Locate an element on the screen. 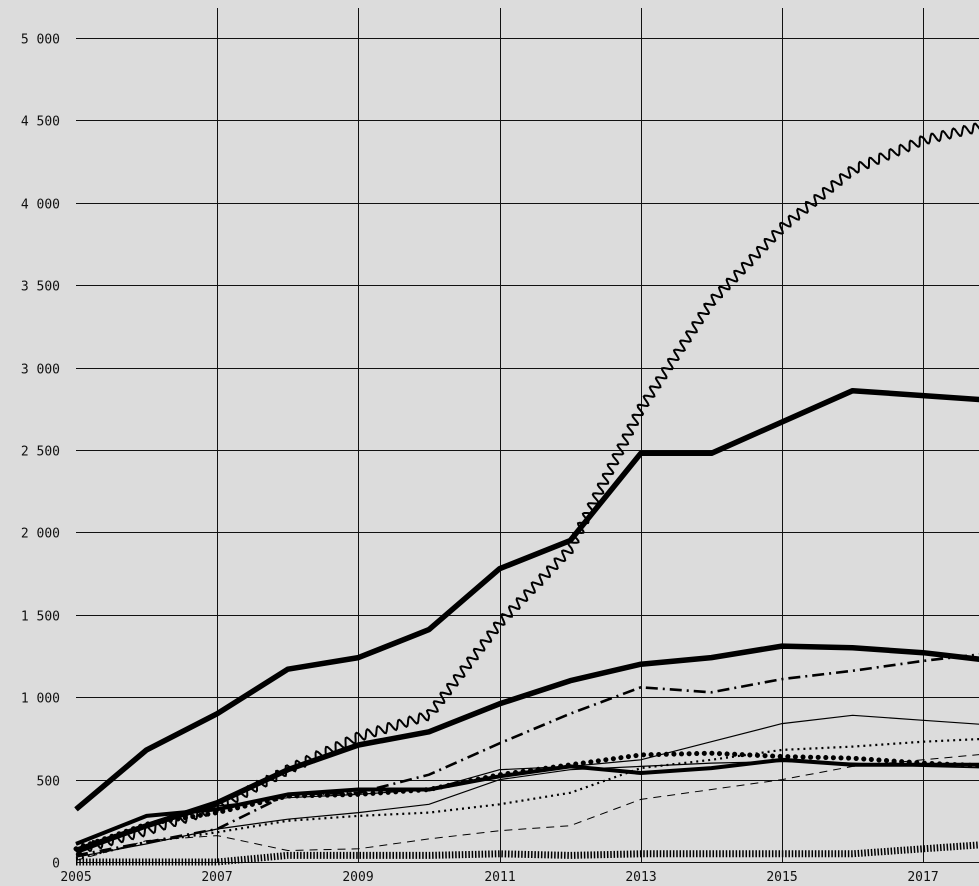  y-tick-label: 2 500 is located at coordinates (40, 452).